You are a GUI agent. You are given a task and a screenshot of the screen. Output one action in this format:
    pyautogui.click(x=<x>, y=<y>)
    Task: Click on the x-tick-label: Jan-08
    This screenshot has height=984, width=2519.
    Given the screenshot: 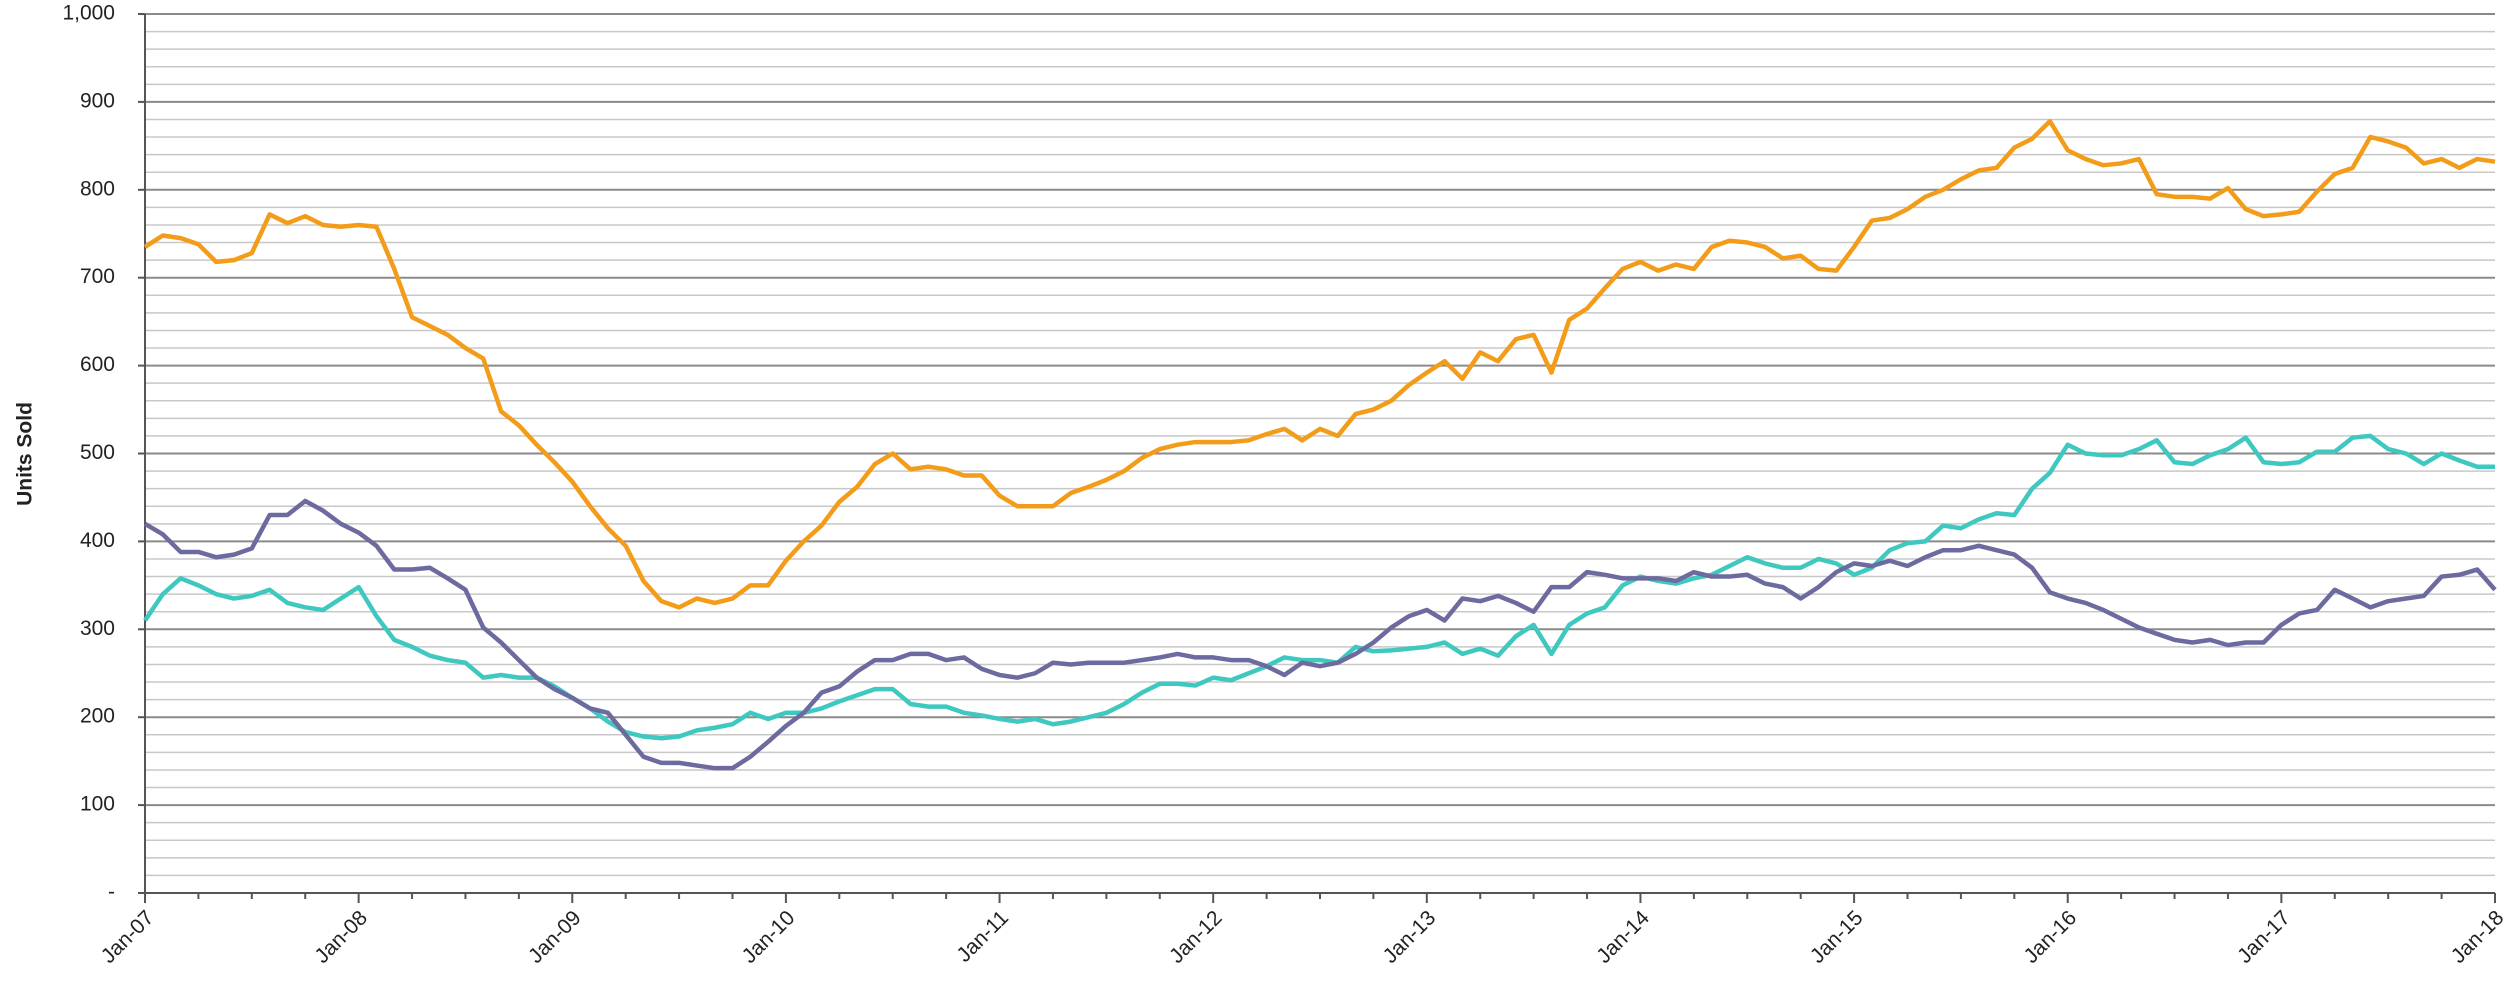 What is the action you would take?
    pyautogui.click(x=341, y=937)
    